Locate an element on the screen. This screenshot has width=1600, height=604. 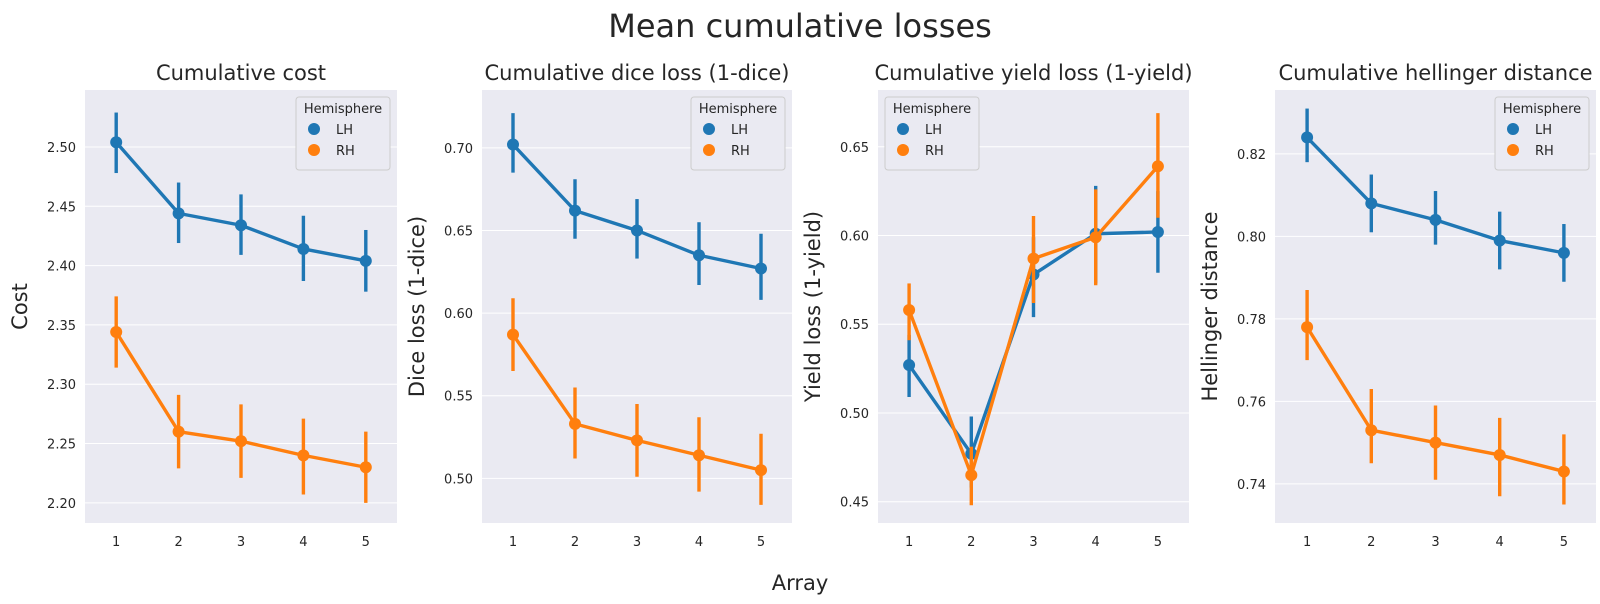
y-tick-label: 2.40 is located at coordinates (61, 267).